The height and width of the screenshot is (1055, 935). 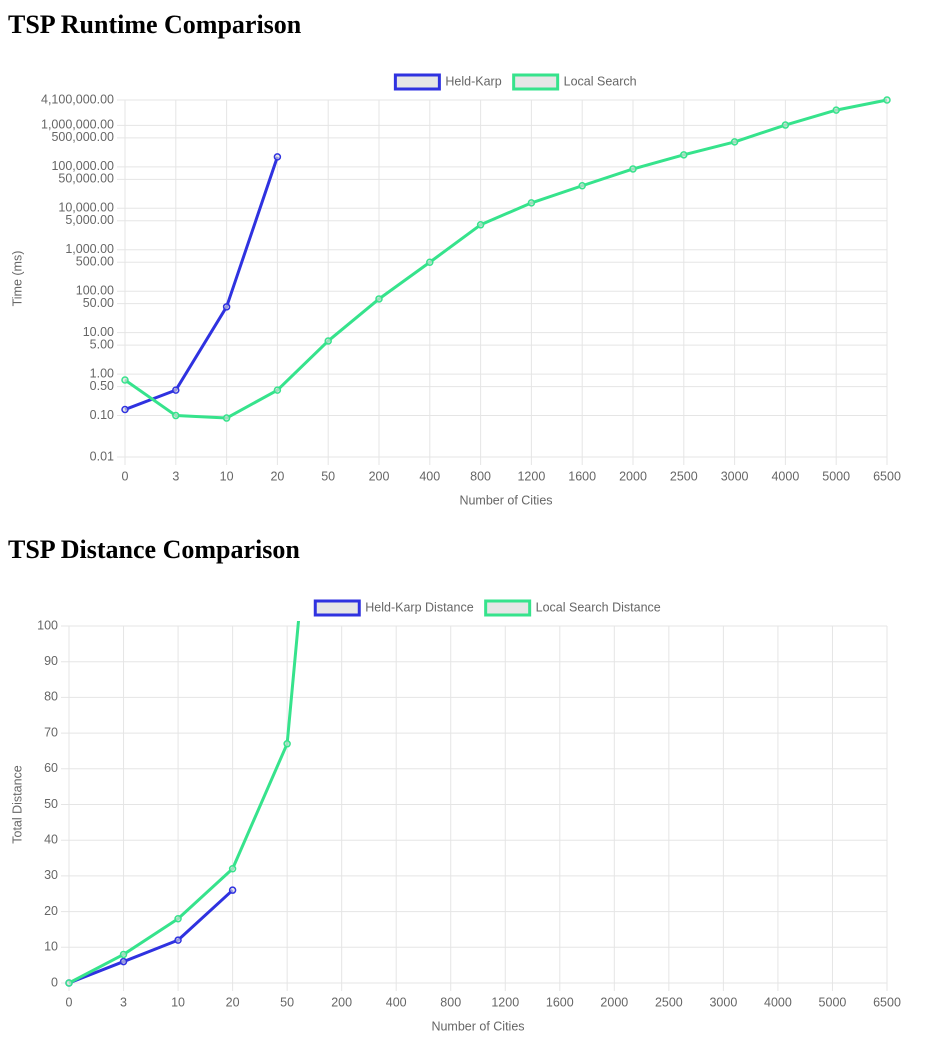 I want to click on x-tick-label: 4000, so click(x=785, y=476).